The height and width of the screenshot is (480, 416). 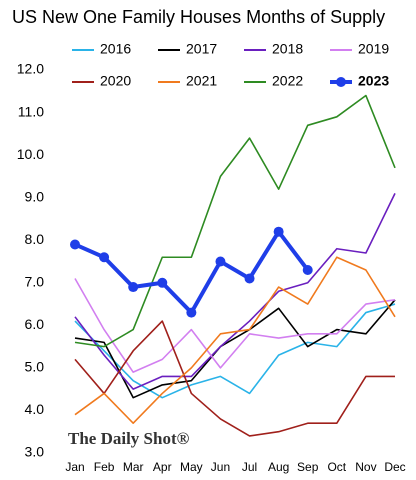 I want to click on y-tick-label: 12.0, so click(x=30, y=69).